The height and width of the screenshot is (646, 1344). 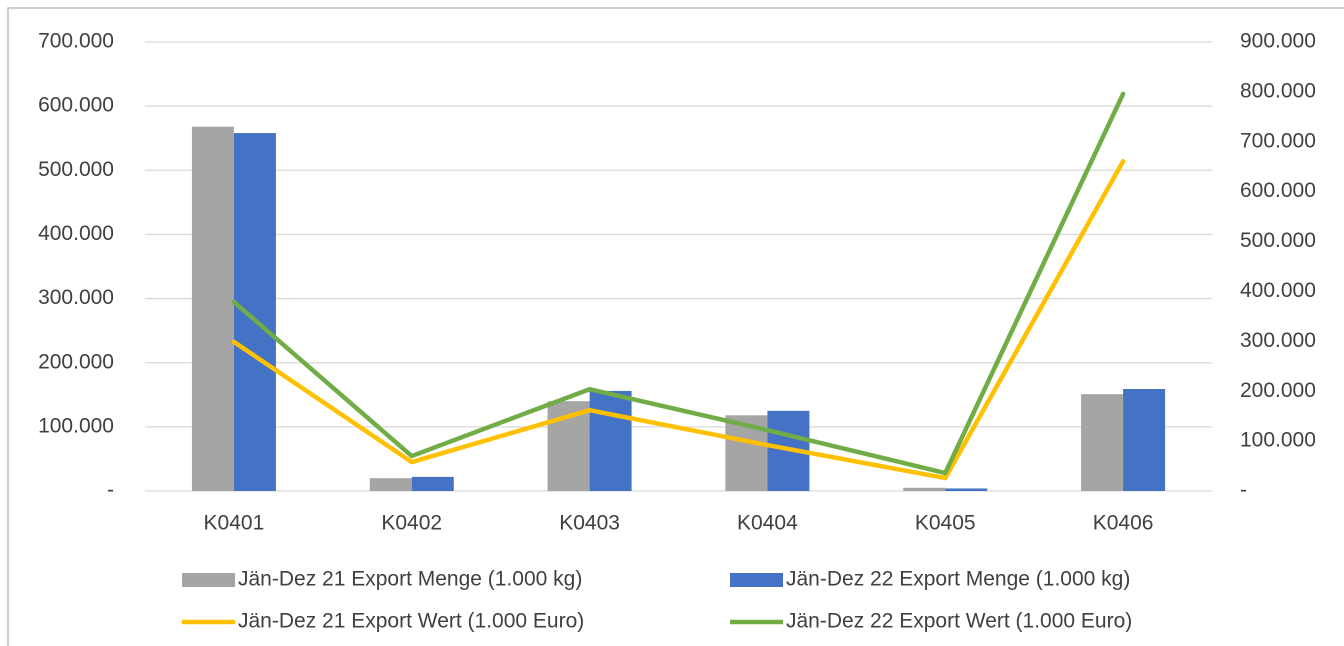 What do you see at coordinates (411, 621) in the screenshot?
I see `legend-label: Jän-Dez 21 Export Wert (1.000 Euro)` at bounding box center [411, 621].